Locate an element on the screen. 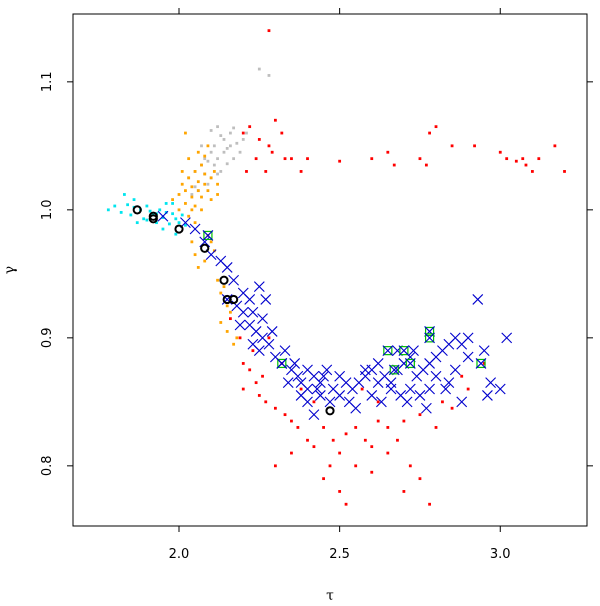  y-axis-label: γ is located at coordinates (10, 270).